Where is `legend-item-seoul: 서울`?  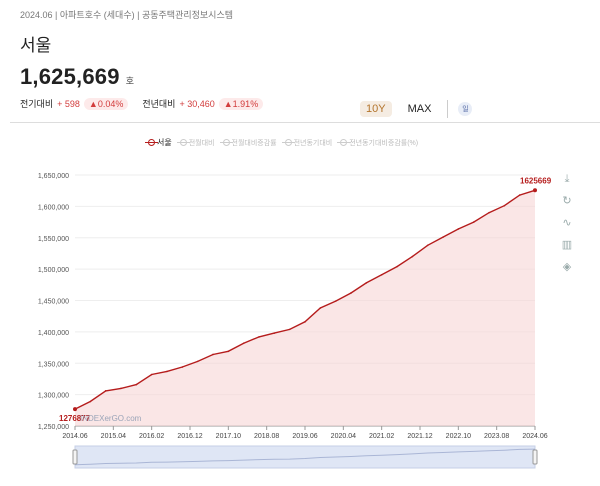 legend-item-seoul: 서울 is located at coordinates (158, 142).